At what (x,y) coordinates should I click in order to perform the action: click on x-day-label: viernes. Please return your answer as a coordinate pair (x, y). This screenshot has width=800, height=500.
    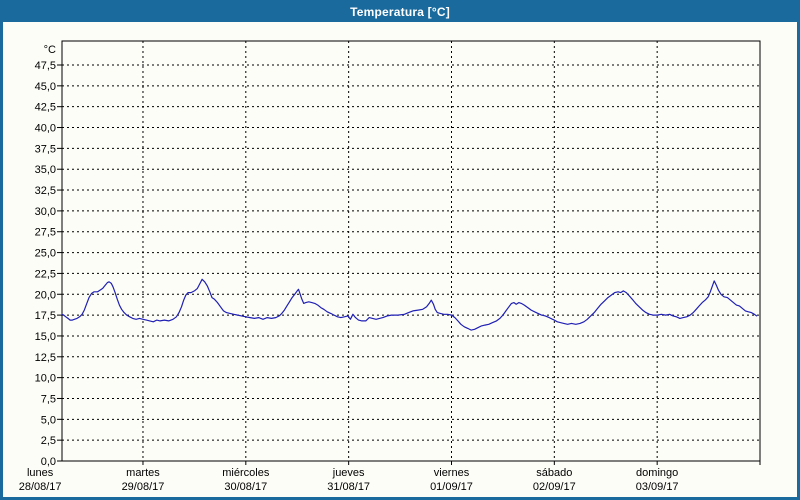
    Looking at the image, I should click on (452, 473).